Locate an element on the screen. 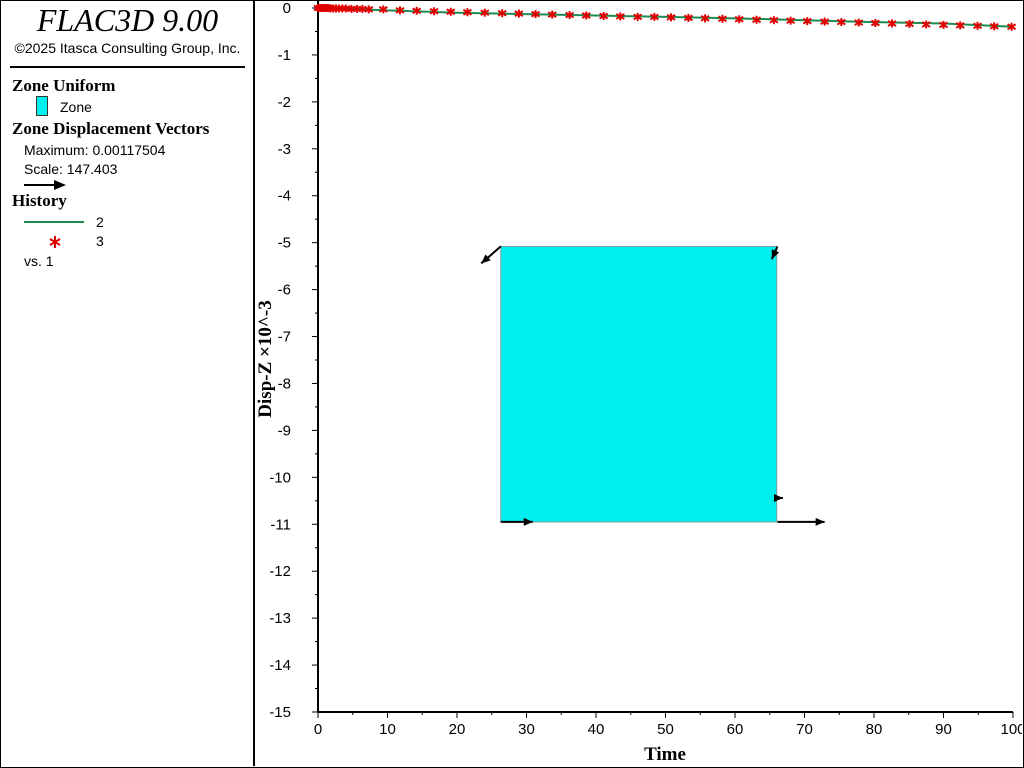 The width and height of the screenshot is (1024, 768). y-tick-label: -3 is located at coordinates (284, 149).